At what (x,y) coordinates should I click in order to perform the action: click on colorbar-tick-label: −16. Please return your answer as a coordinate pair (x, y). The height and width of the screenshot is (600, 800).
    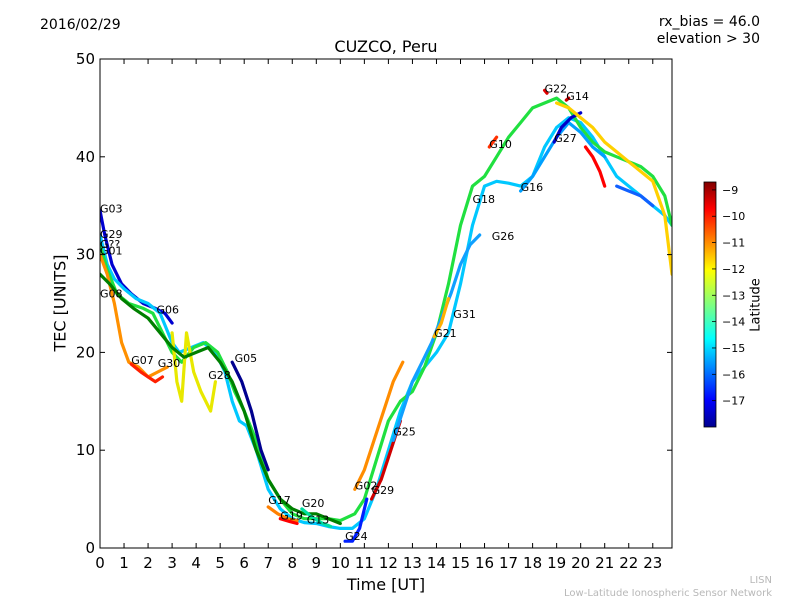
    Looking at the image, I should click on (733, 374).